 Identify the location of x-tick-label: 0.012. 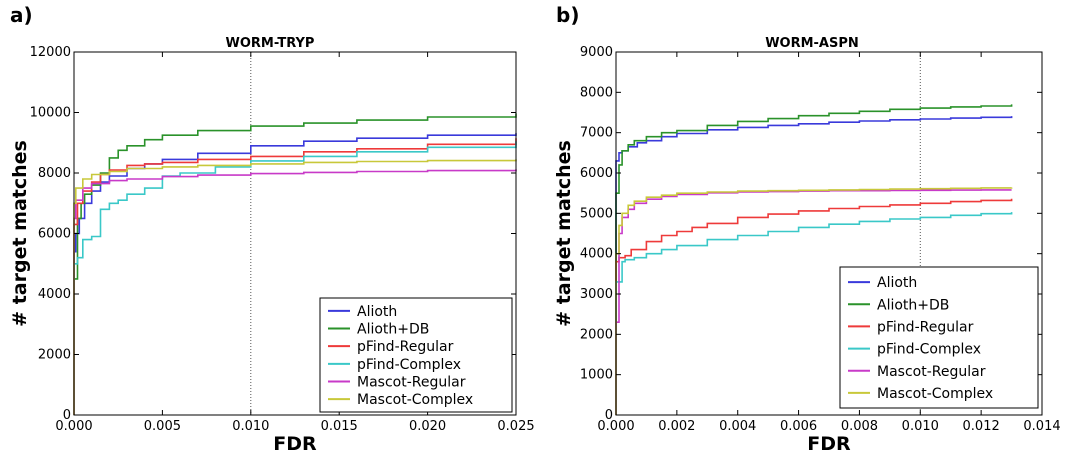
(981, 426).